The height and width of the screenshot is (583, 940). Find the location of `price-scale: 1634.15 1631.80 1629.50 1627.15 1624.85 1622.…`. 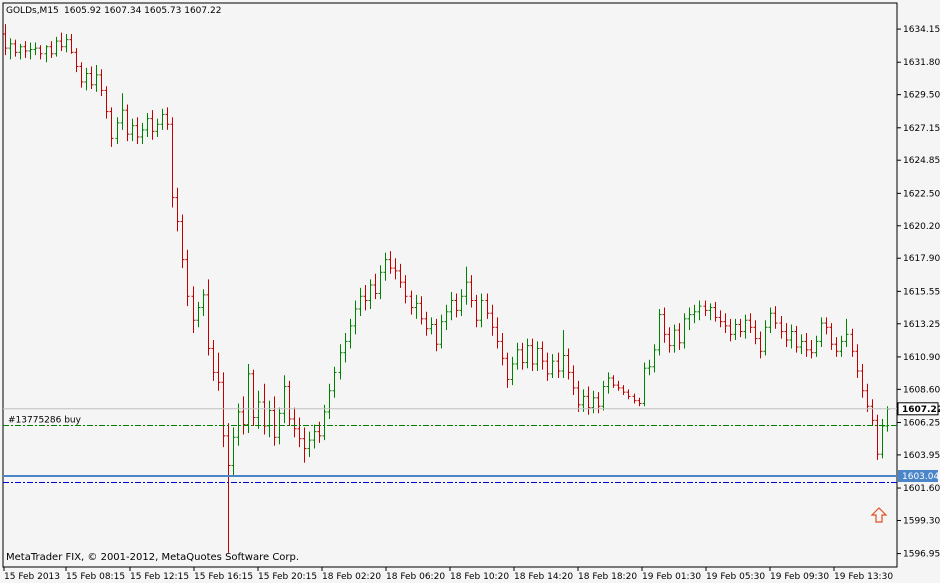

price-scale: 1634.15 1631.80 1629.50 1627.15 1624.85 1622.… is located at coordinates (918, 292).